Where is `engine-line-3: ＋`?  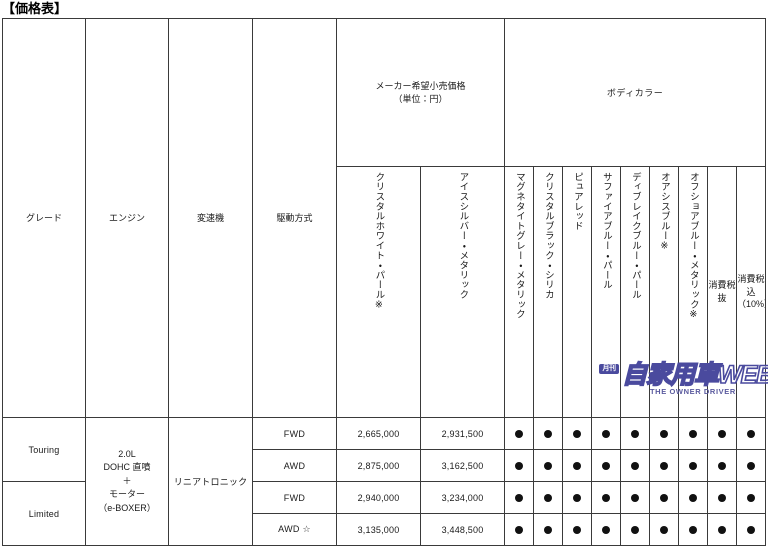 engine-line-3: ＋ is located at coordinates (127, 480).